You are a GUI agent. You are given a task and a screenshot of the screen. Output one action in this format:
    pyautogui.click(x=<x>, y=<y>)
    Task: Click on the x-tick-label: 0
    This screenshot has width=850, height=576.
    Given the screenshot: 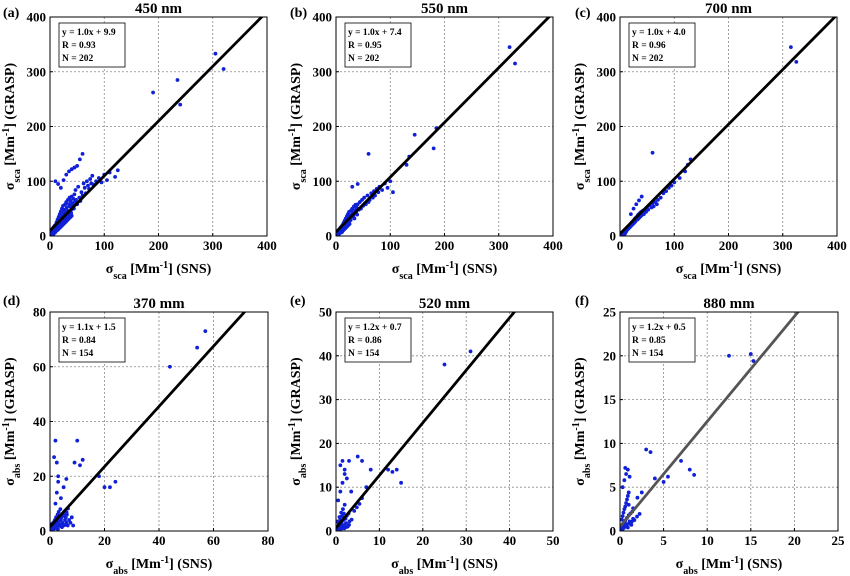 What is the action you would take?
    pyautogui.click(x=50, y=540)
    